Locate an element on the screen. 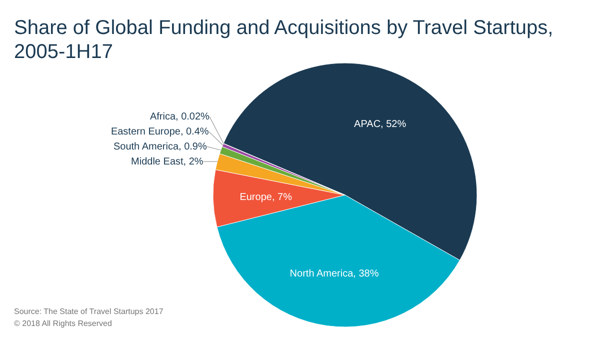 The image size is (600, 338). source-note: Source: The State of Travel Startups 2017 is located at coordinates (89, 311).